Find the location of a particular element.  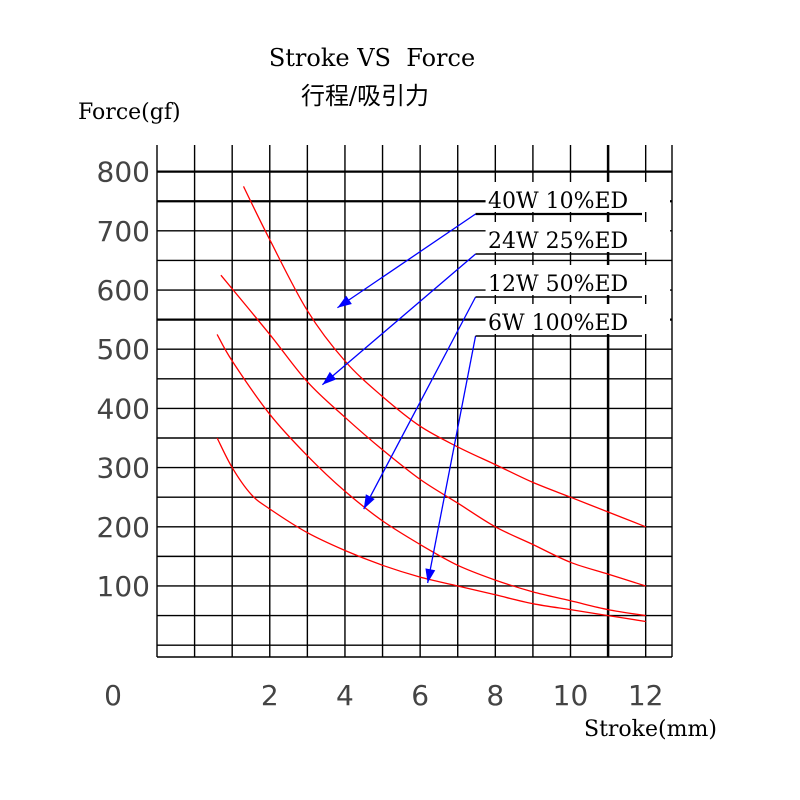

y-tick-label: 500 is located at coordinates (123, 349).